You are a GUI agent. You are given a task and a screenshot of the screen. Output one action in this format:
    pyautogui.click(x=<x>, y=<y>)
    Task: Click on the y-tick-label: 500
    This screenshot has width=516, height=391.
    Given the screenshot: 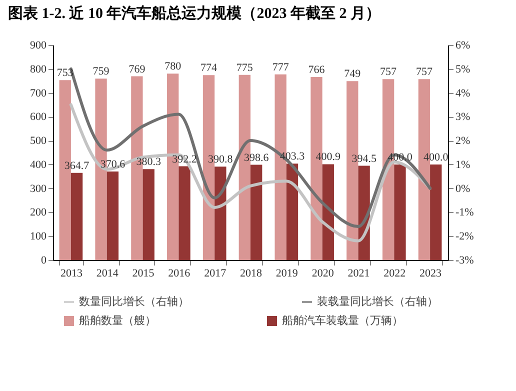 What is the action you would take?
    pyautogui.click(x=38, y=141)
    